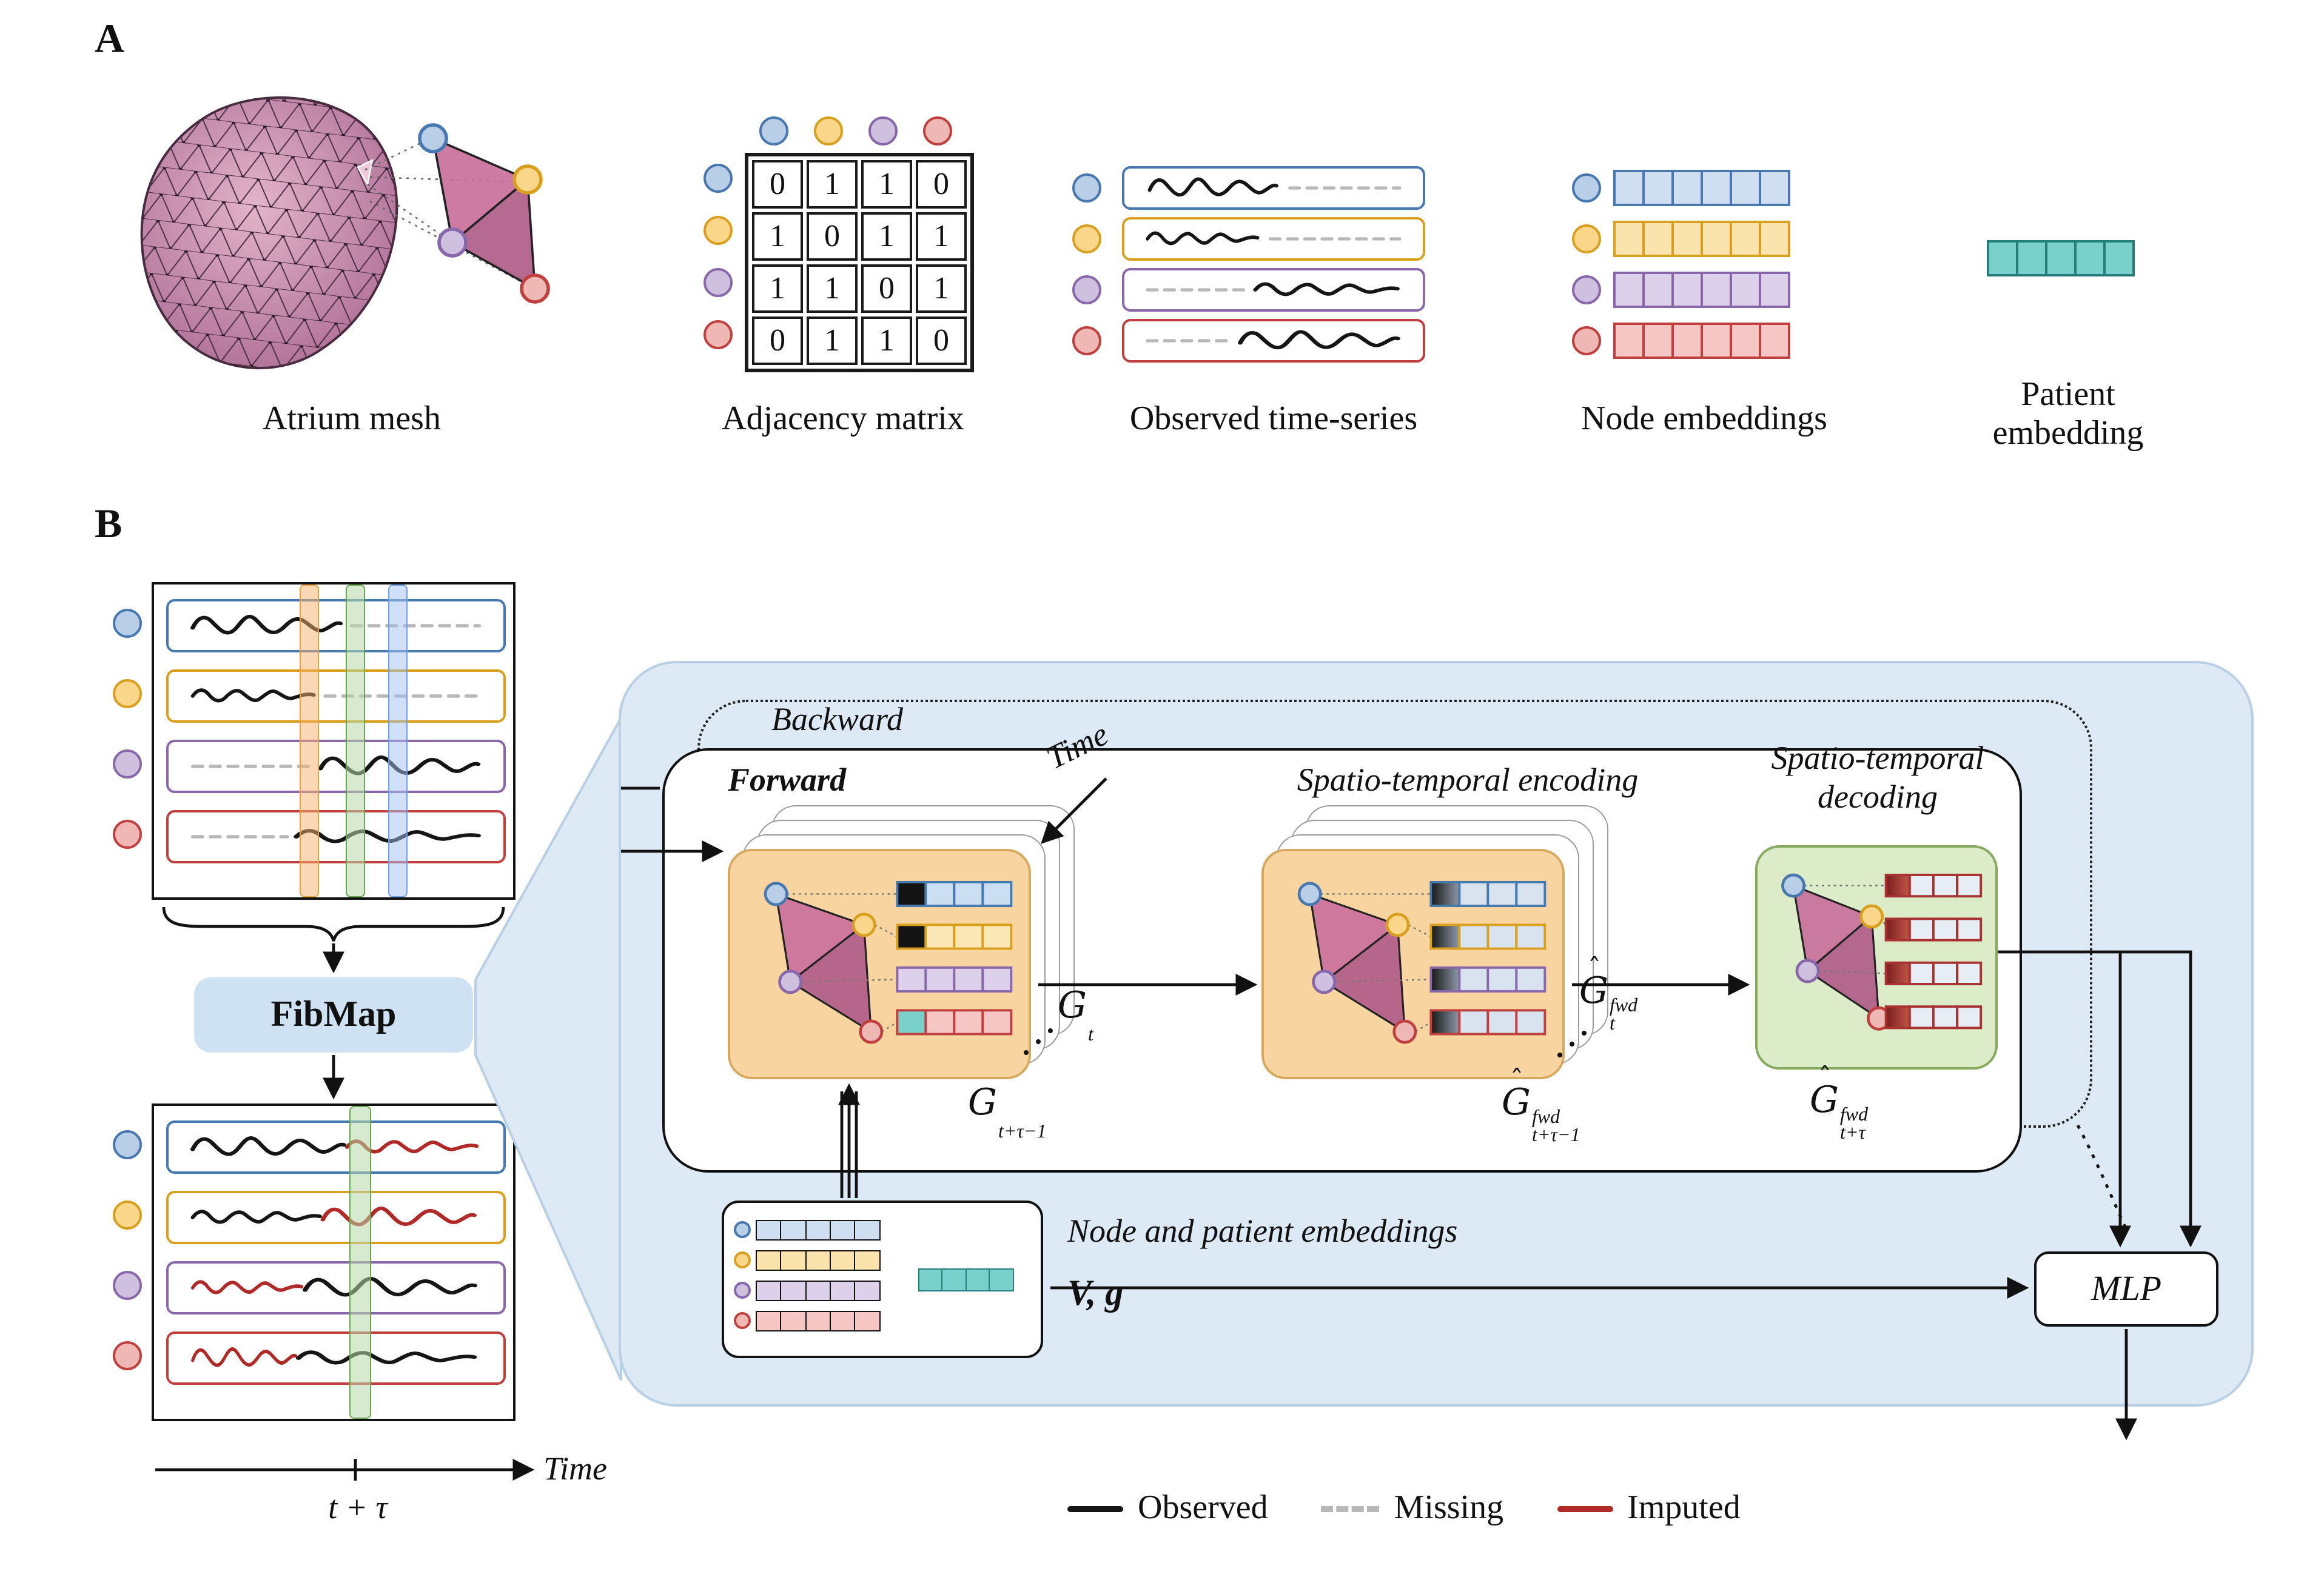 The image size is (2324, 1574). Describe the element at coordinates (818, 1321) in the screenshot. I see `mini-strip-red` at that location.